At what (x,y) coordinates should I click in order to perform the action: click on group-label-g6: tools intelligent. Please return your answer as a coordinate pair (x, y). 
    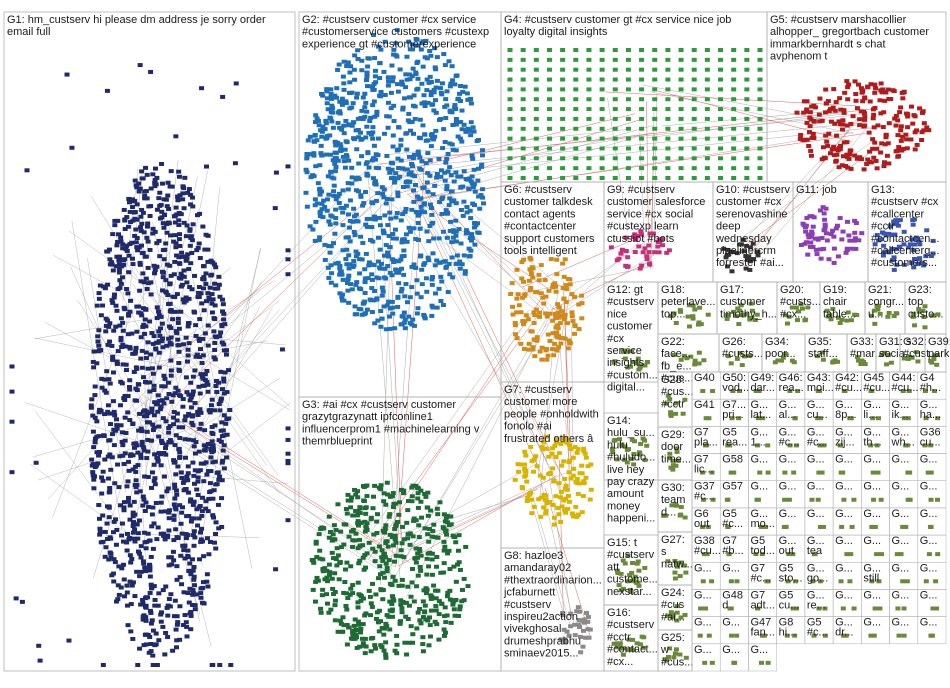
    Looking at the image, I should click on (540, 251).